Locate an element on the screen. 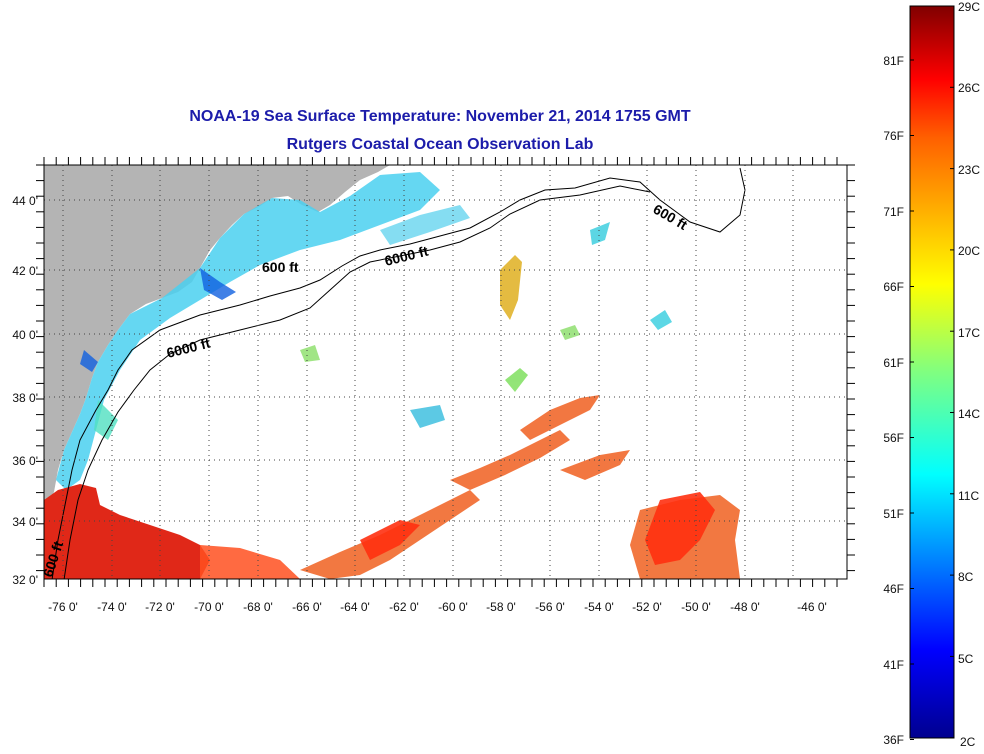 The width and height of the screenshot is (984, 754). fahrenheit-label: 81F is located at coordinates (893, 61).